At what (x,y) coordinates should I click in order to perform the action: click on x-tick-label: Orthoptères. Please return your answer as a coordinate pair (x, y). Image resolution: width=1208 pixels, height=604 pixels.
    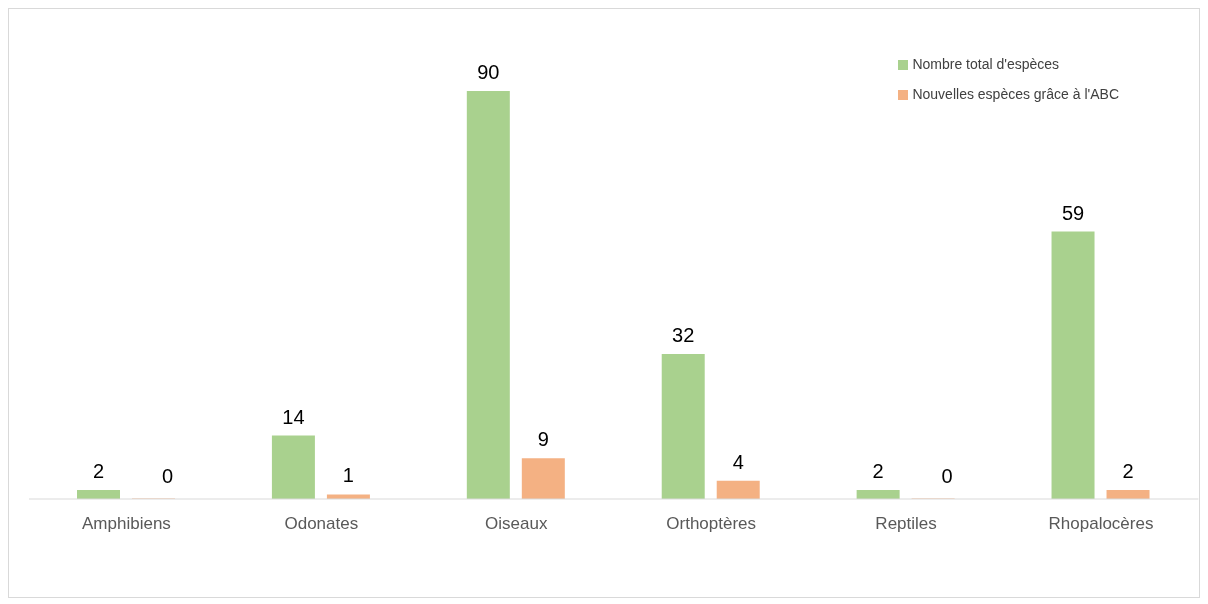
    Looking at the image, I should click on (711, 524).